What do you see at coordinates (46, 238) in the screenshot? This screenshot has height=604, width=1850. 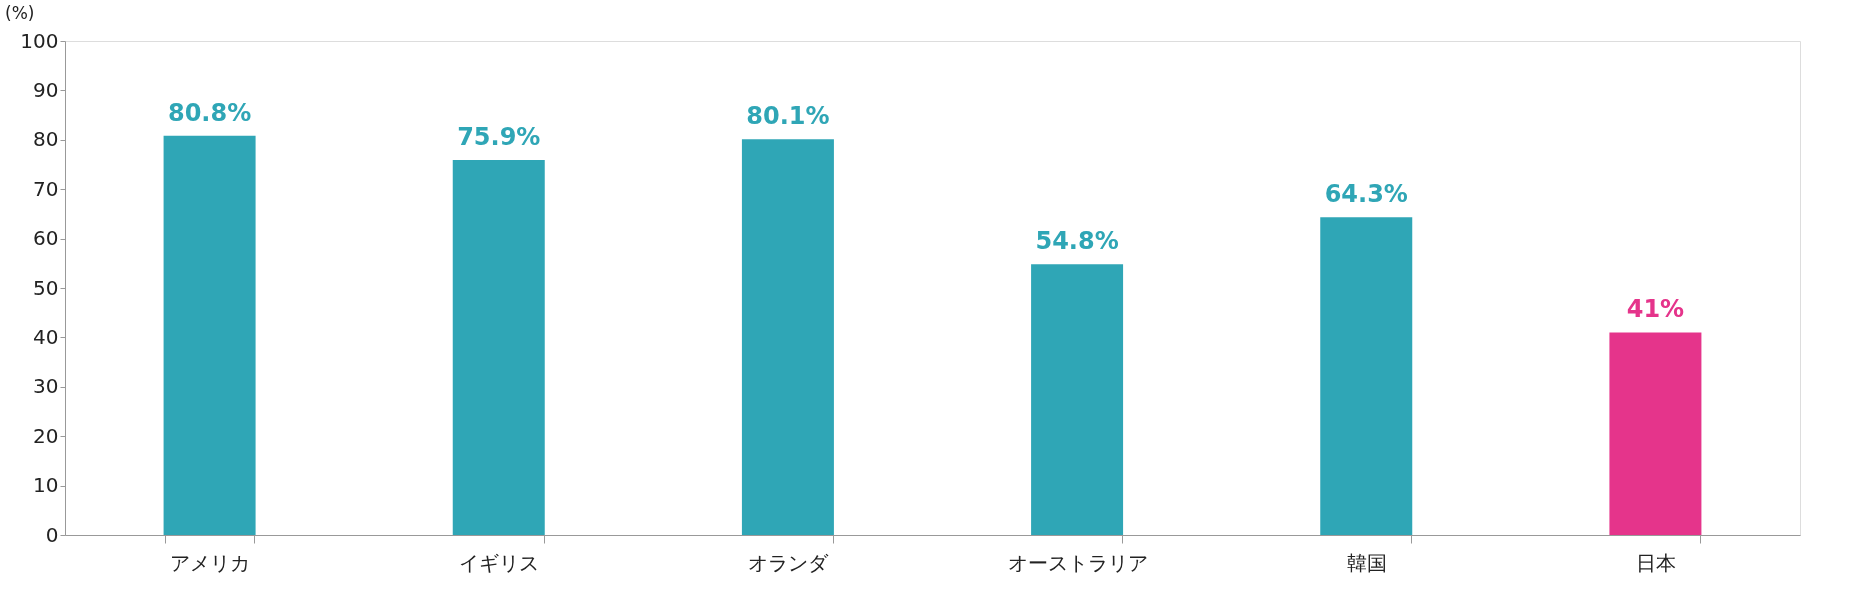 I see `y-tick-label: 60` at bounding box center [46, 238].